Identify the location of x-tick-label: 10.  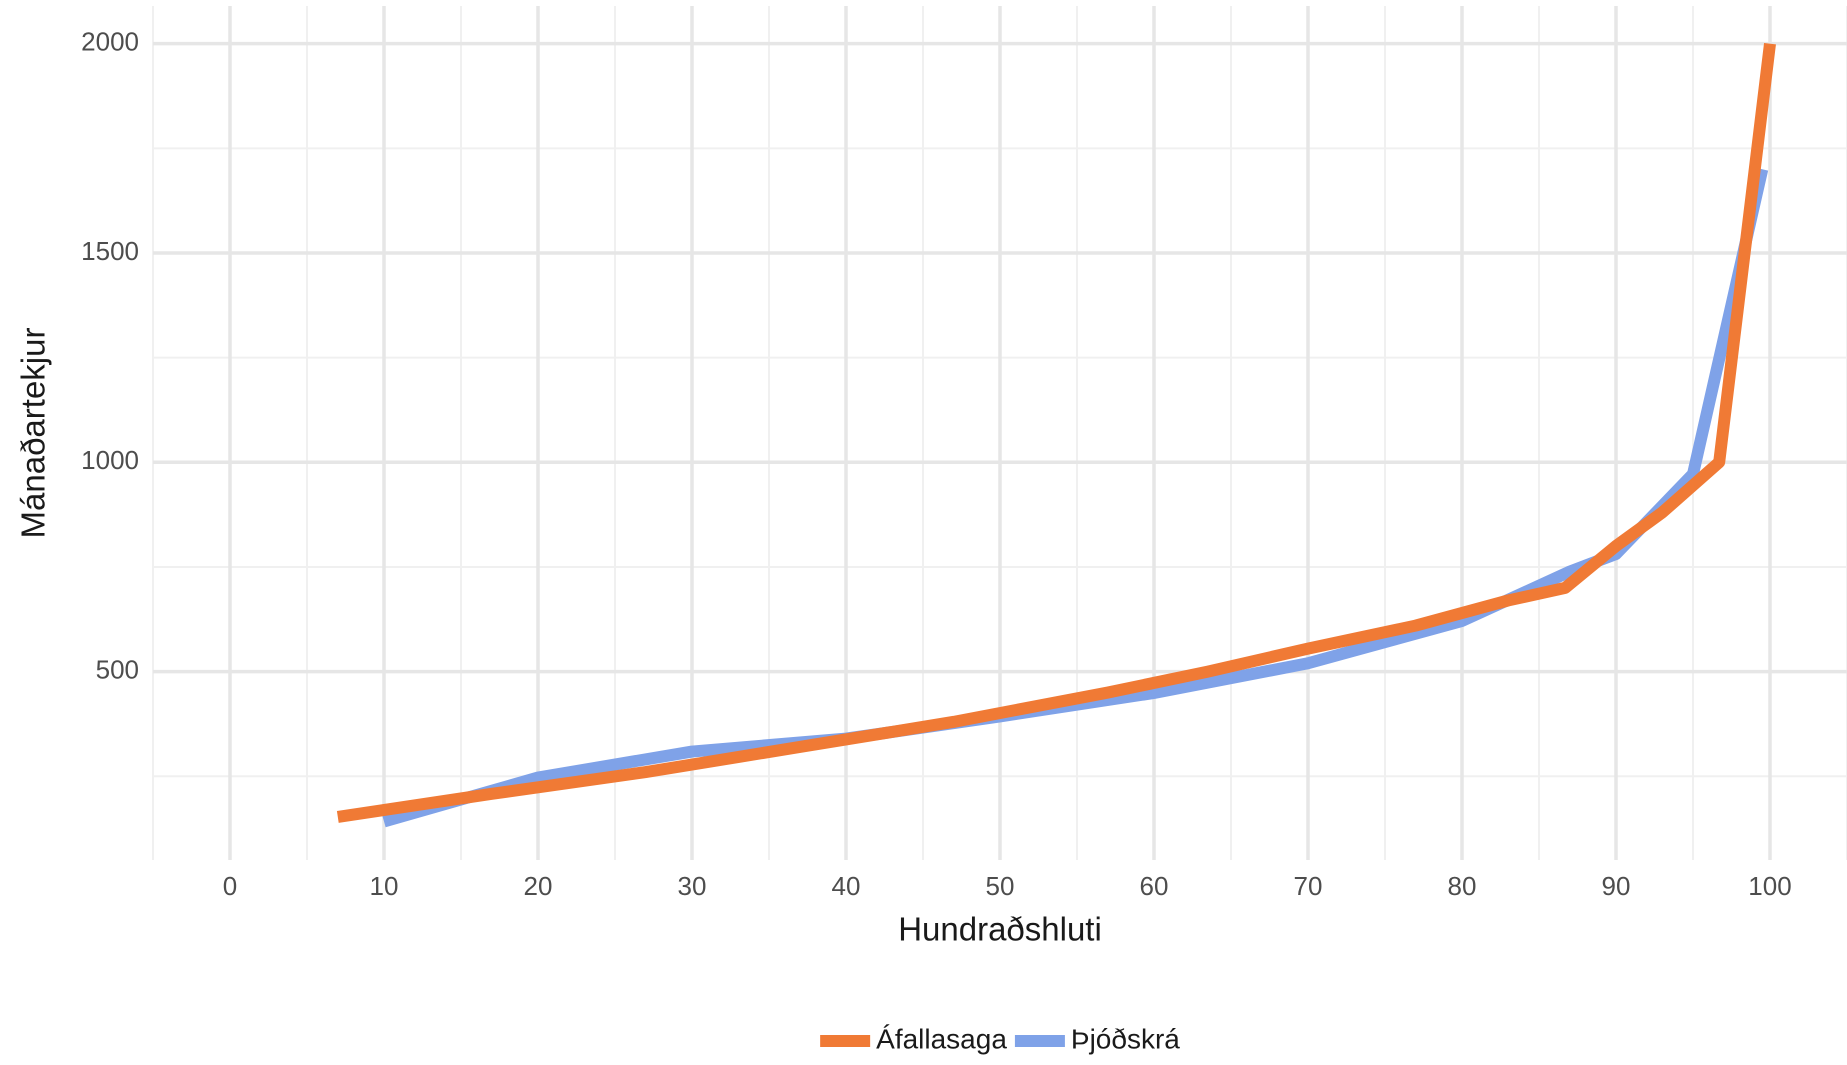
(384, 886).